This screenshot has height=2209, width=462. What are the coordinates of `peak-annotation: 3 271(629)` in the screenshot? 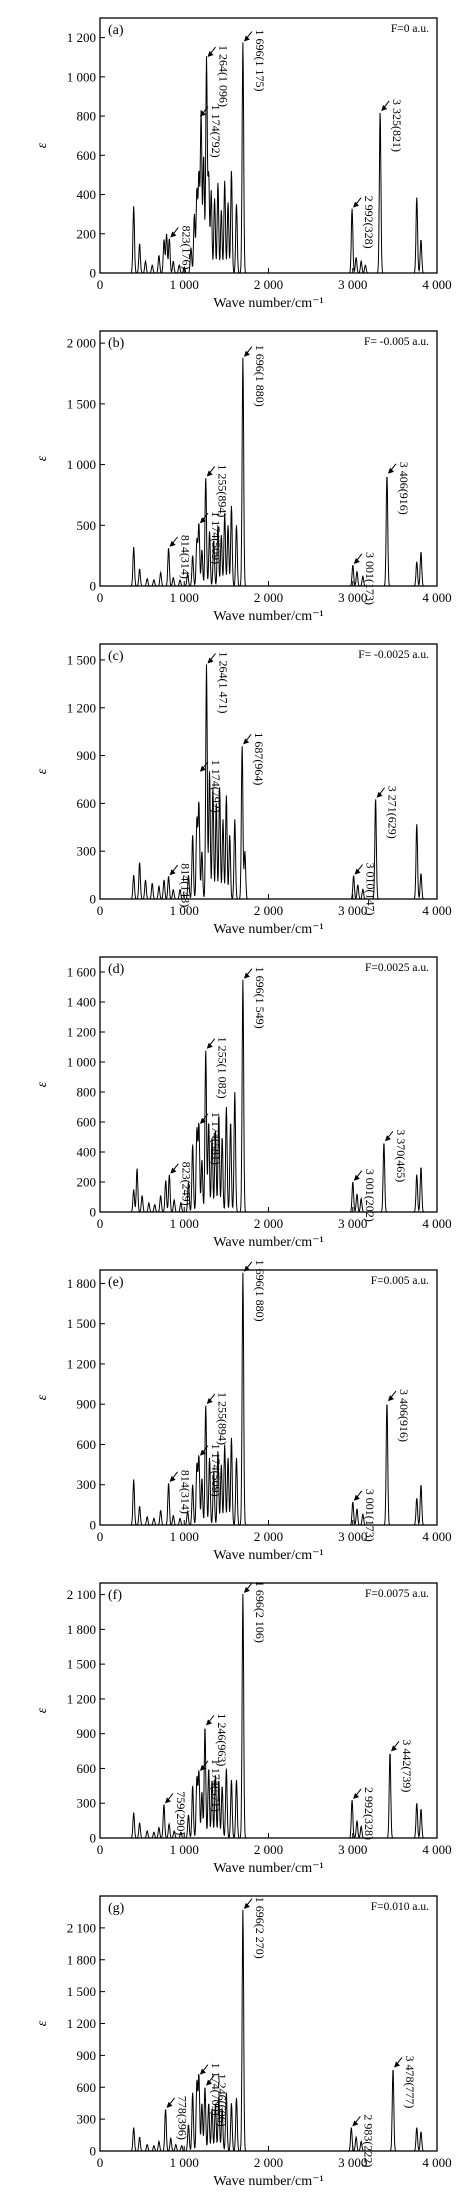 It's located at (388, 812).